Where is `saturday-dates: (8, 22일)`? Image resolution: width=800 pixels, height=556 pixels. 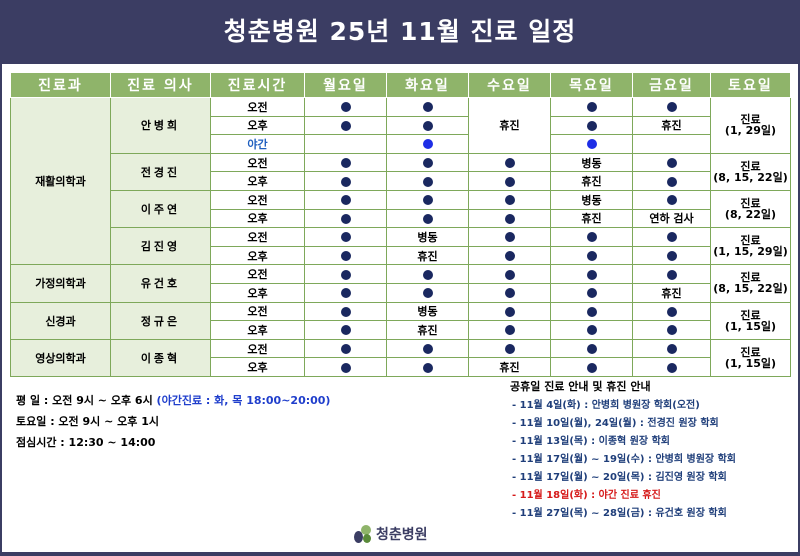
saturday-dates: (8, 22일) is located at coordinates (750, 215).